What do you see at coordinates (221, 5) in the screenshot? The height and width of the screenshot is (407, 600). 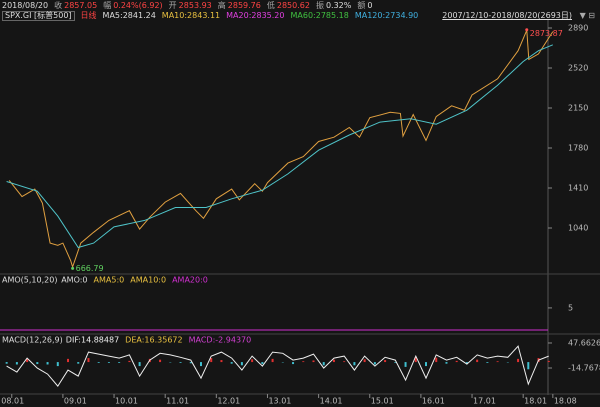 I see `quote-label: 高` at bounding box center [221, 5].